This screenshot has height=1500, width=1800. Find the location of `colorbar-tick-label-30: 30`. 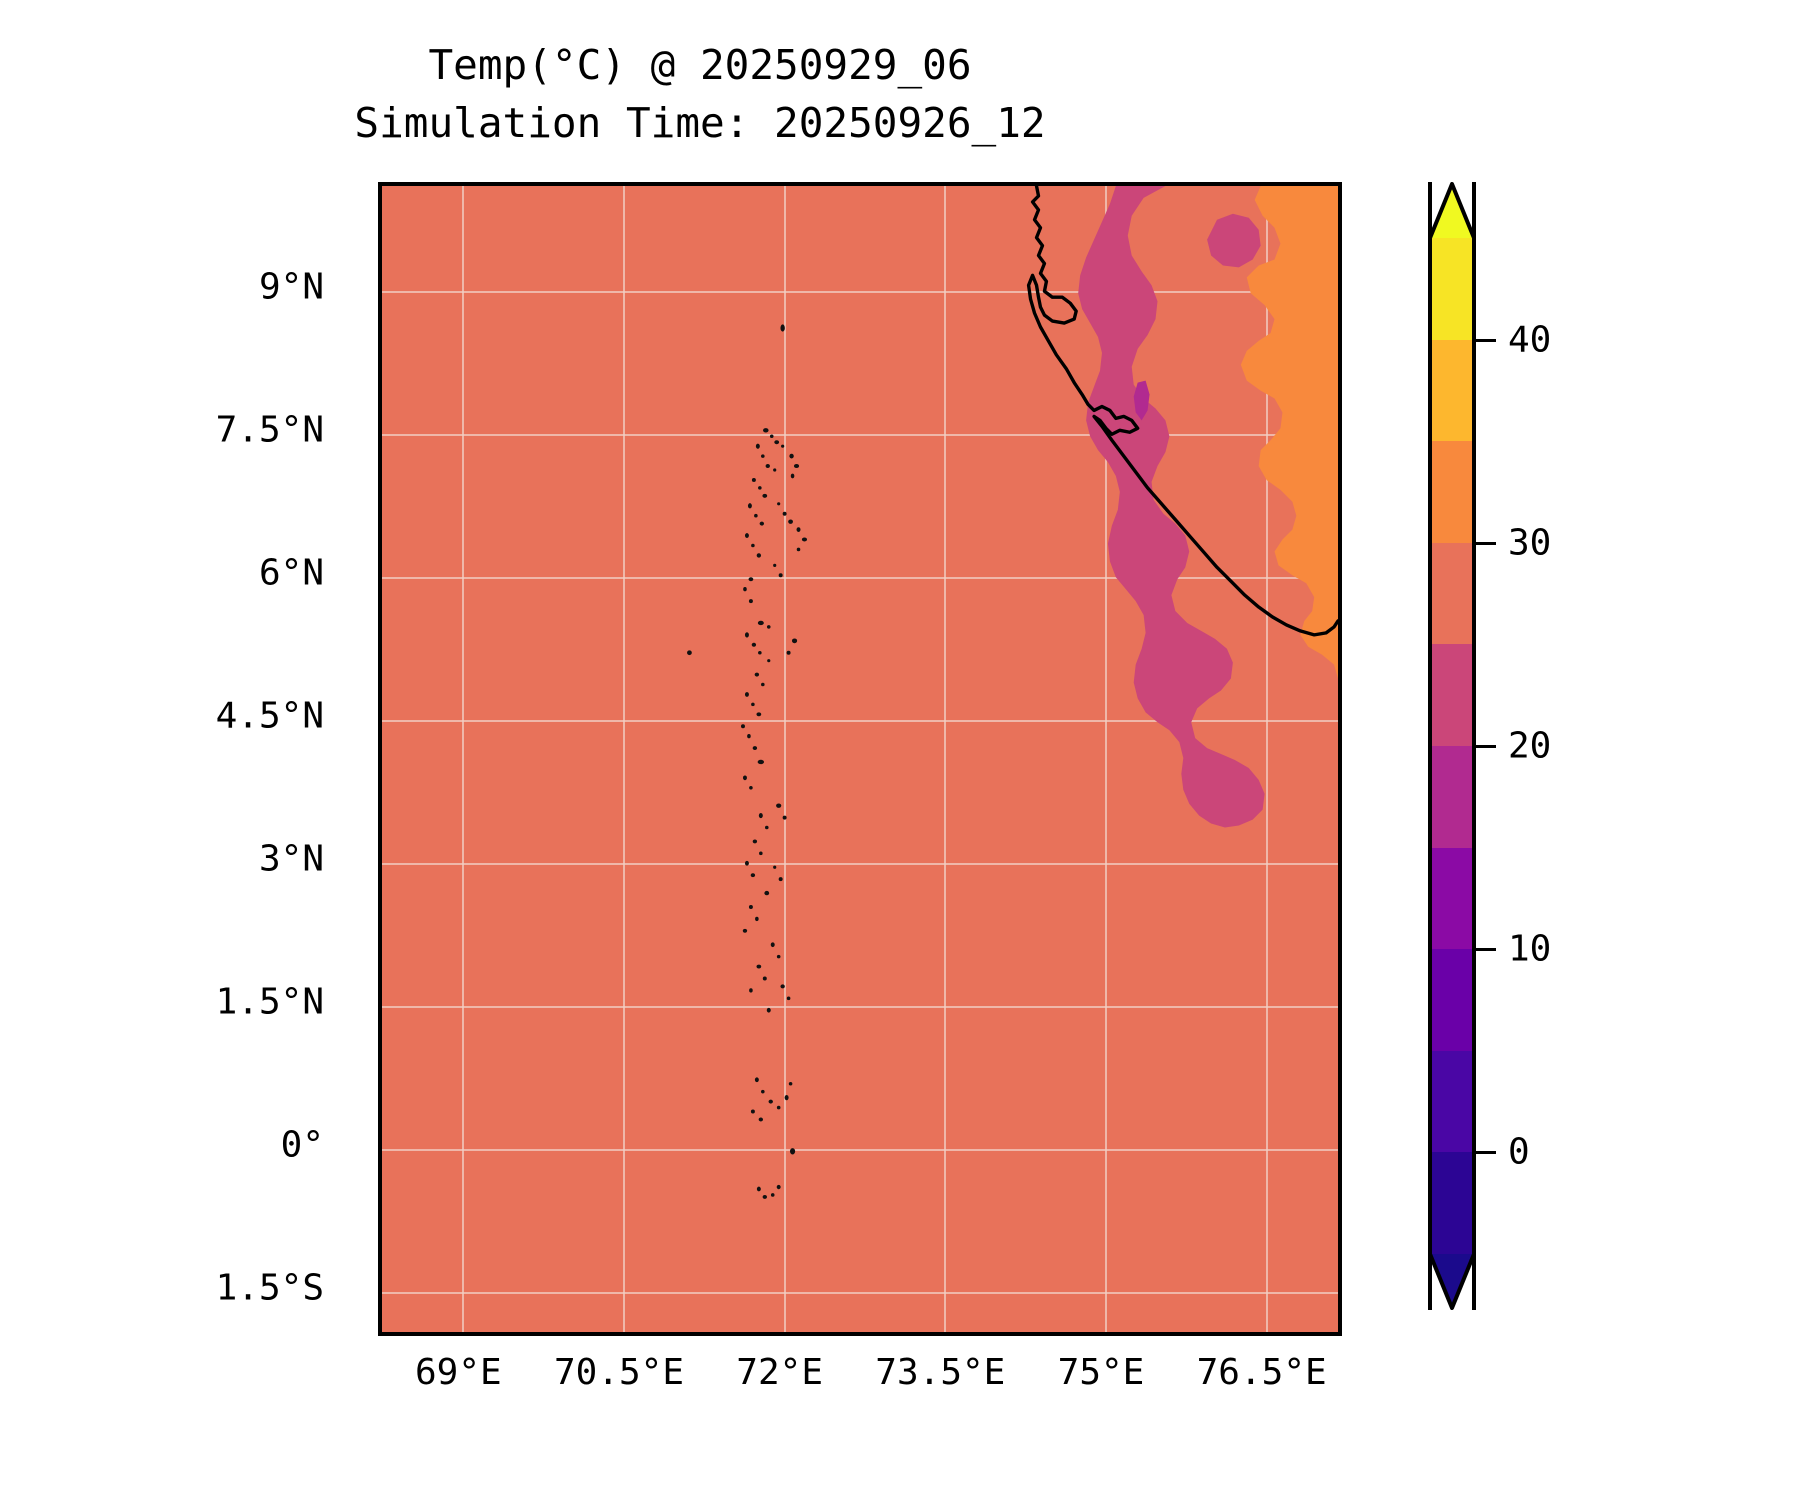

colorbar-tick-label-30: 30 is located at coordinates (1530, 543).